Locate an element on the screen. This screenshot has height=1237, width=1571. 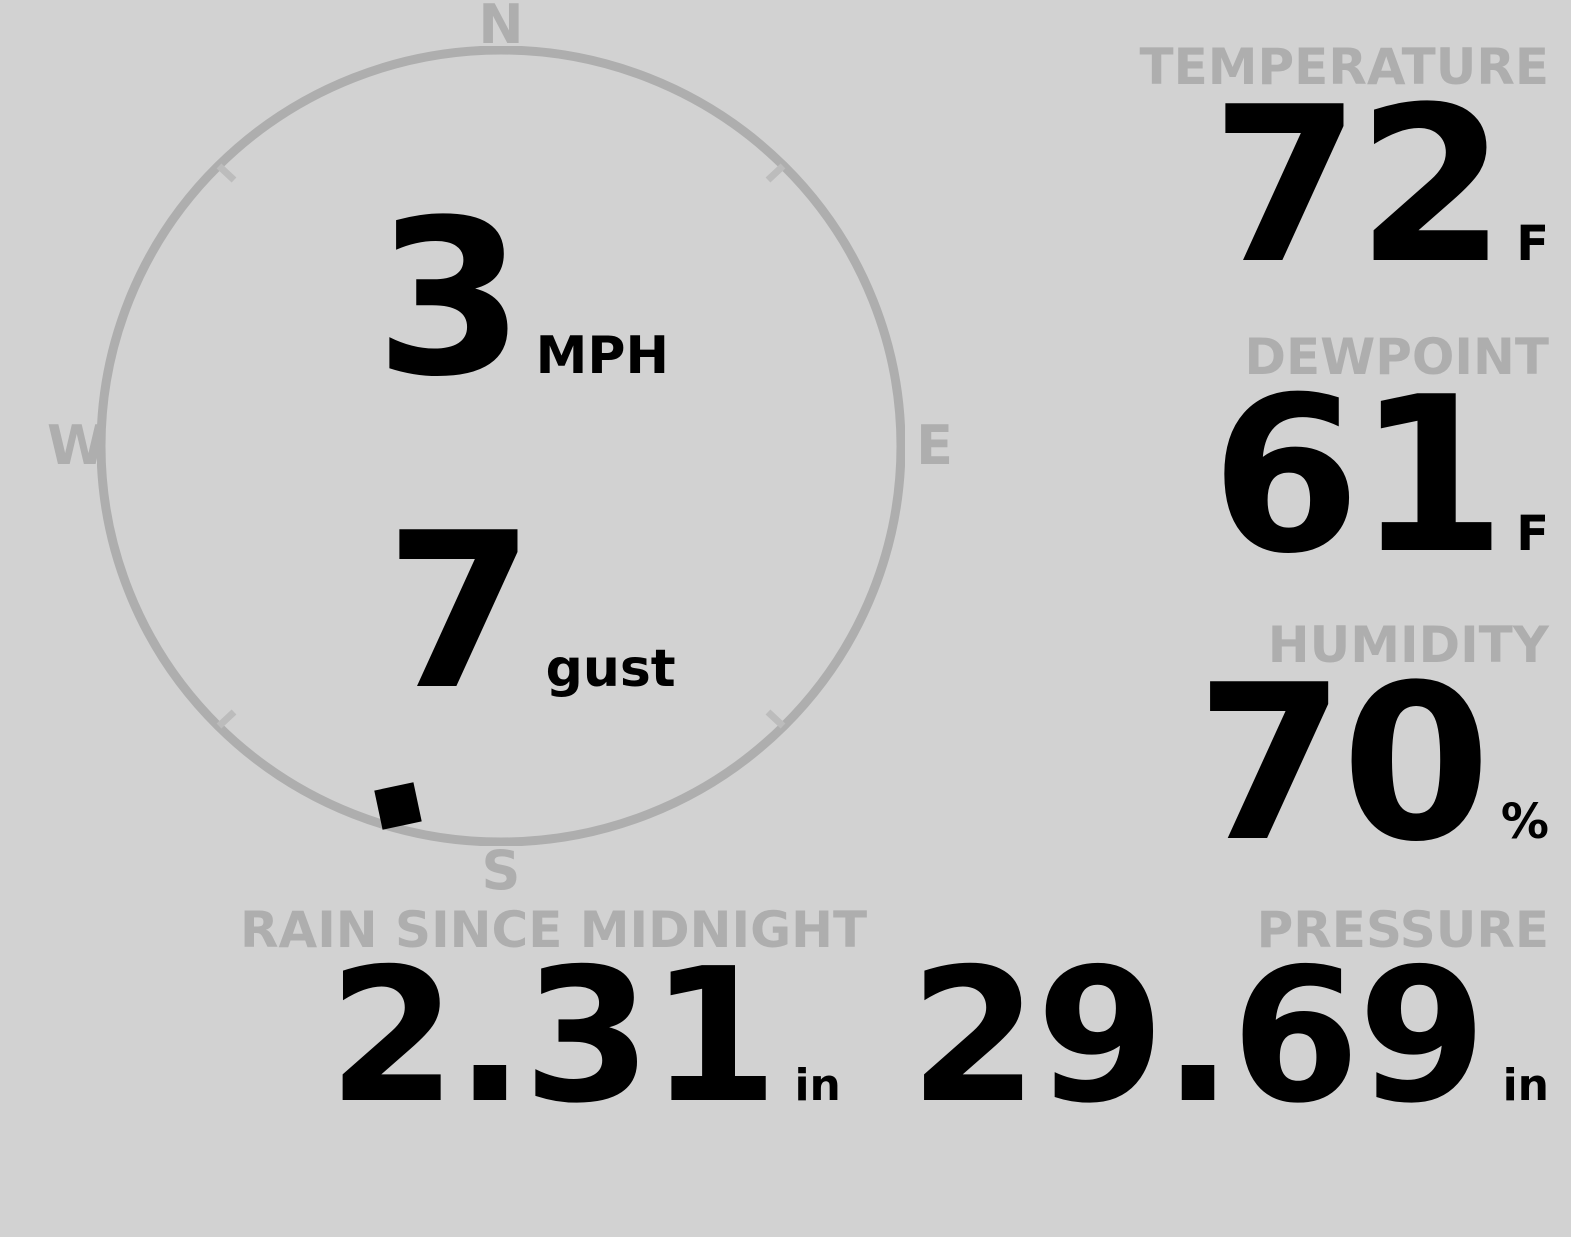
humidity-value: 70 is located at coordinates (1343, 763).